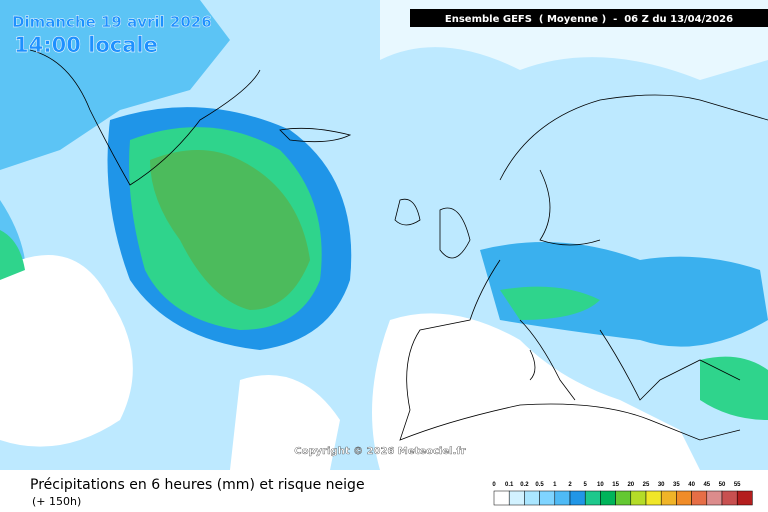 This screenshot has height=512, width=768. Describe the element at coordinates (509, 485) in the screenshot. I see `legend-label: 0.1` at that location.